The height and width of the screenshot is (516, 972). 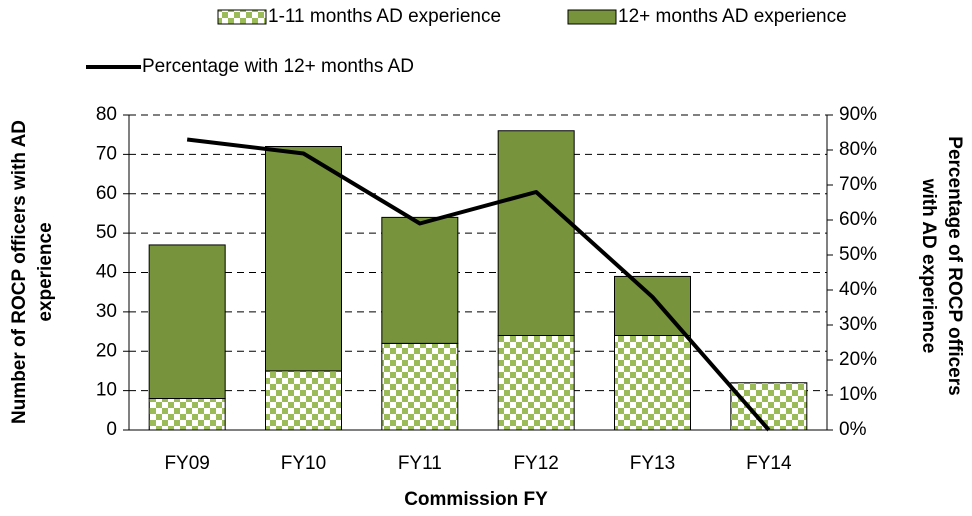 What do you see at coordinates (476, 499) in the screenshot?
I see `x-axis-title: Commission FY` at bounding box center [476, 499].